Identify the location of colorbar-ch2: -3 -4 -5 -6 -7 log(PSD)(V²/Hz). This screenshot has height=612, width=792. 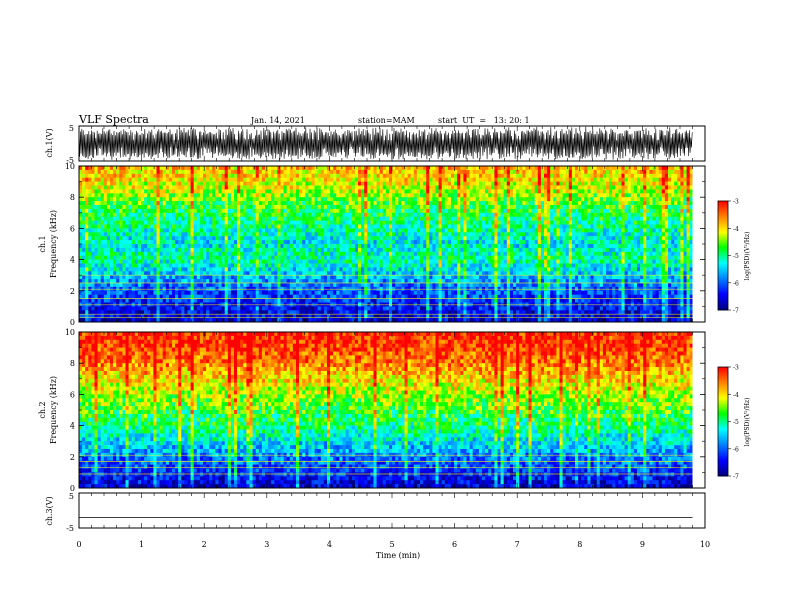
(734, 423).